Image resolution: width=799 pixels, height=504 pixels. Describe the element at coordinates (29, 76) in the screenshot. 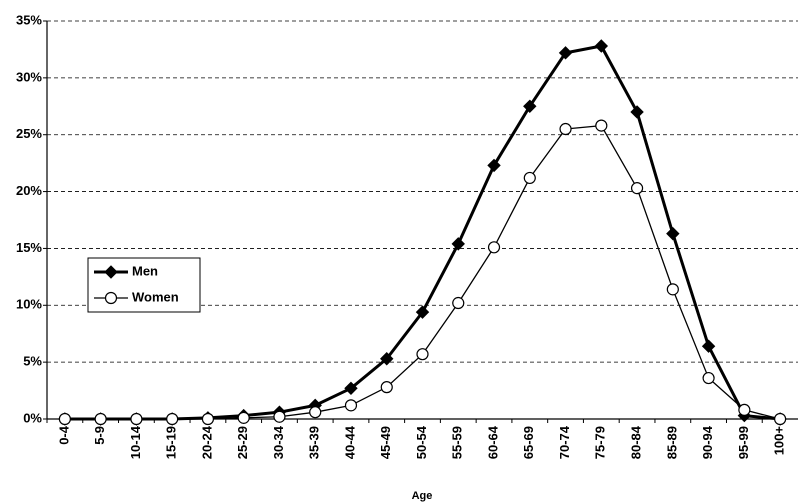

I see `y-tick-label: 30%` at that location.